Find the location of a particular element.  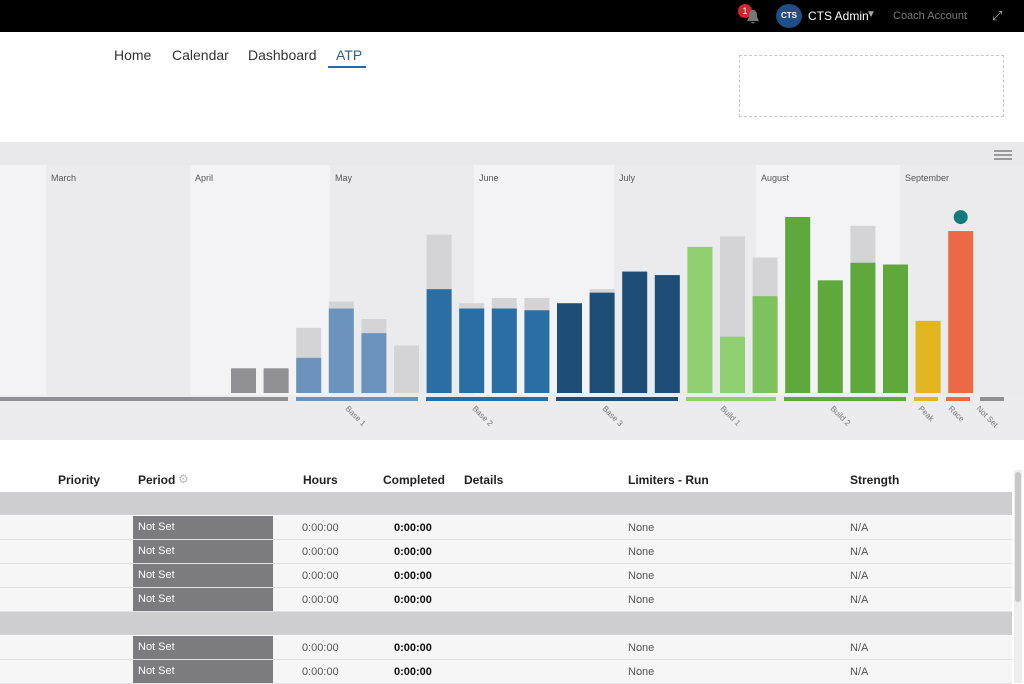

col-period: Period is located at coordinates (157, 480).